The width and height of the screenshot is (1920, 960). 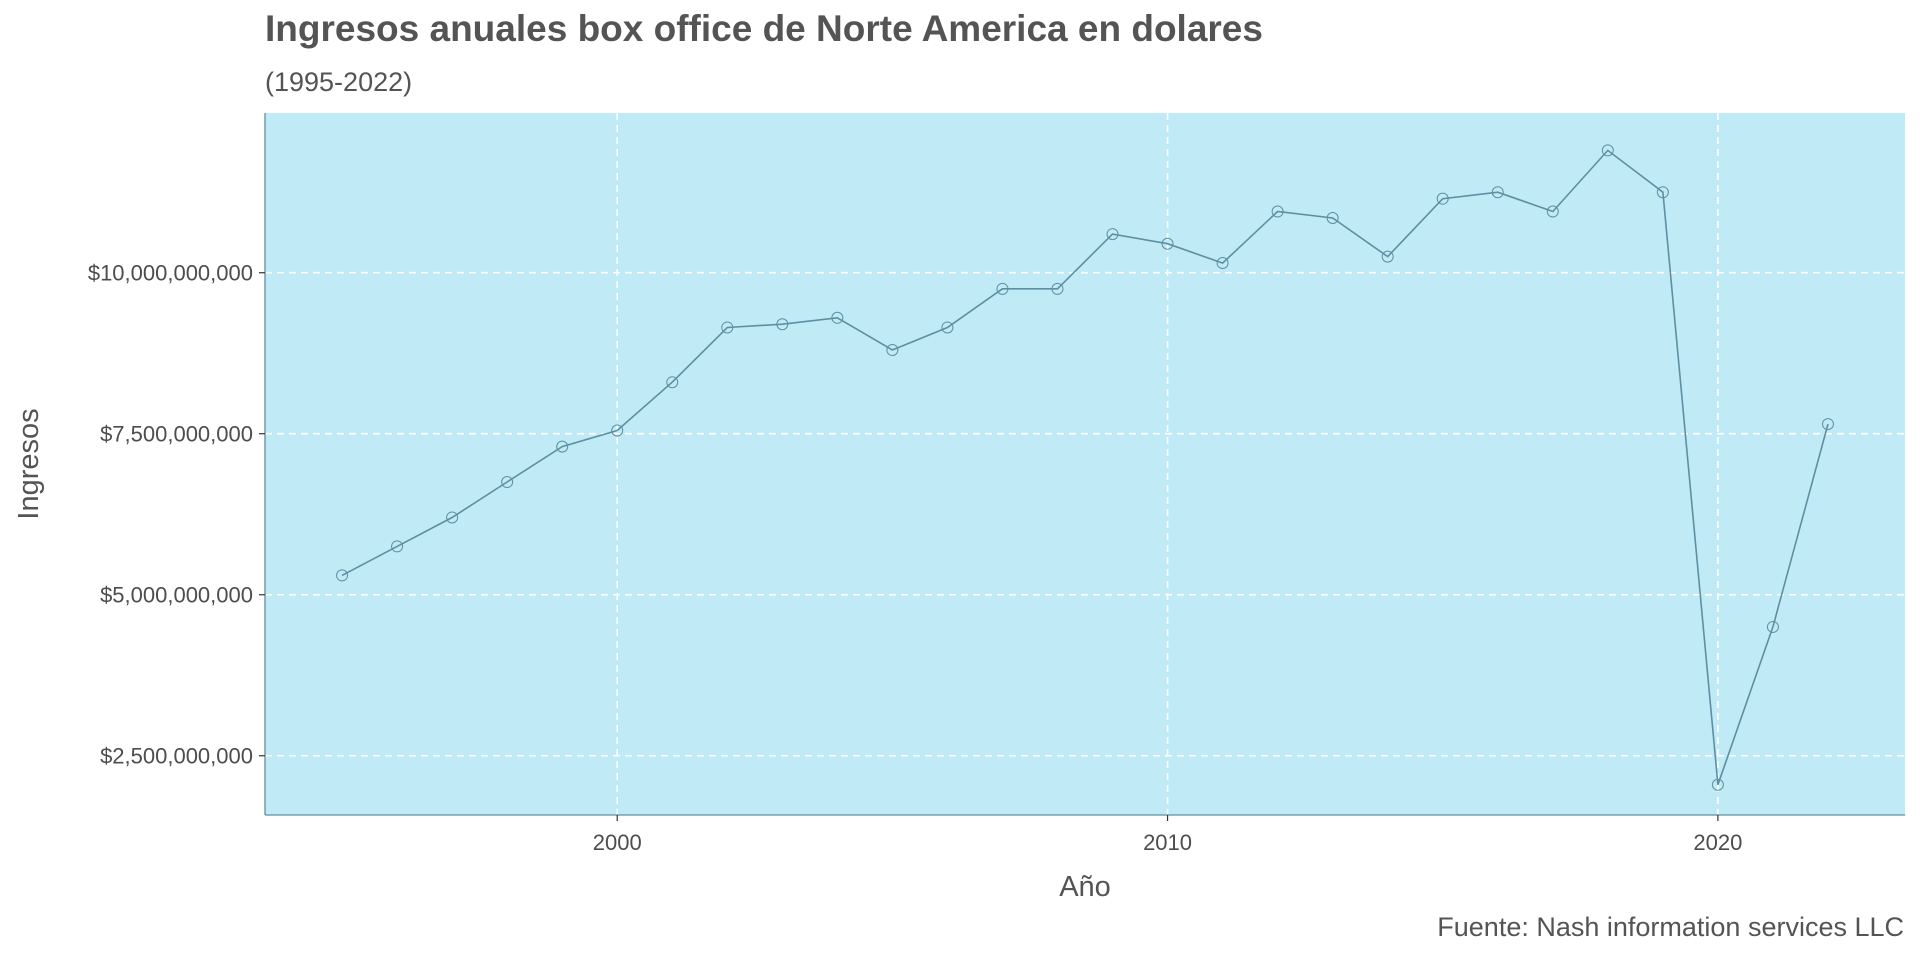 I want to click on y-tick-label: $2,500,000,000, so click(x=176, y=756).